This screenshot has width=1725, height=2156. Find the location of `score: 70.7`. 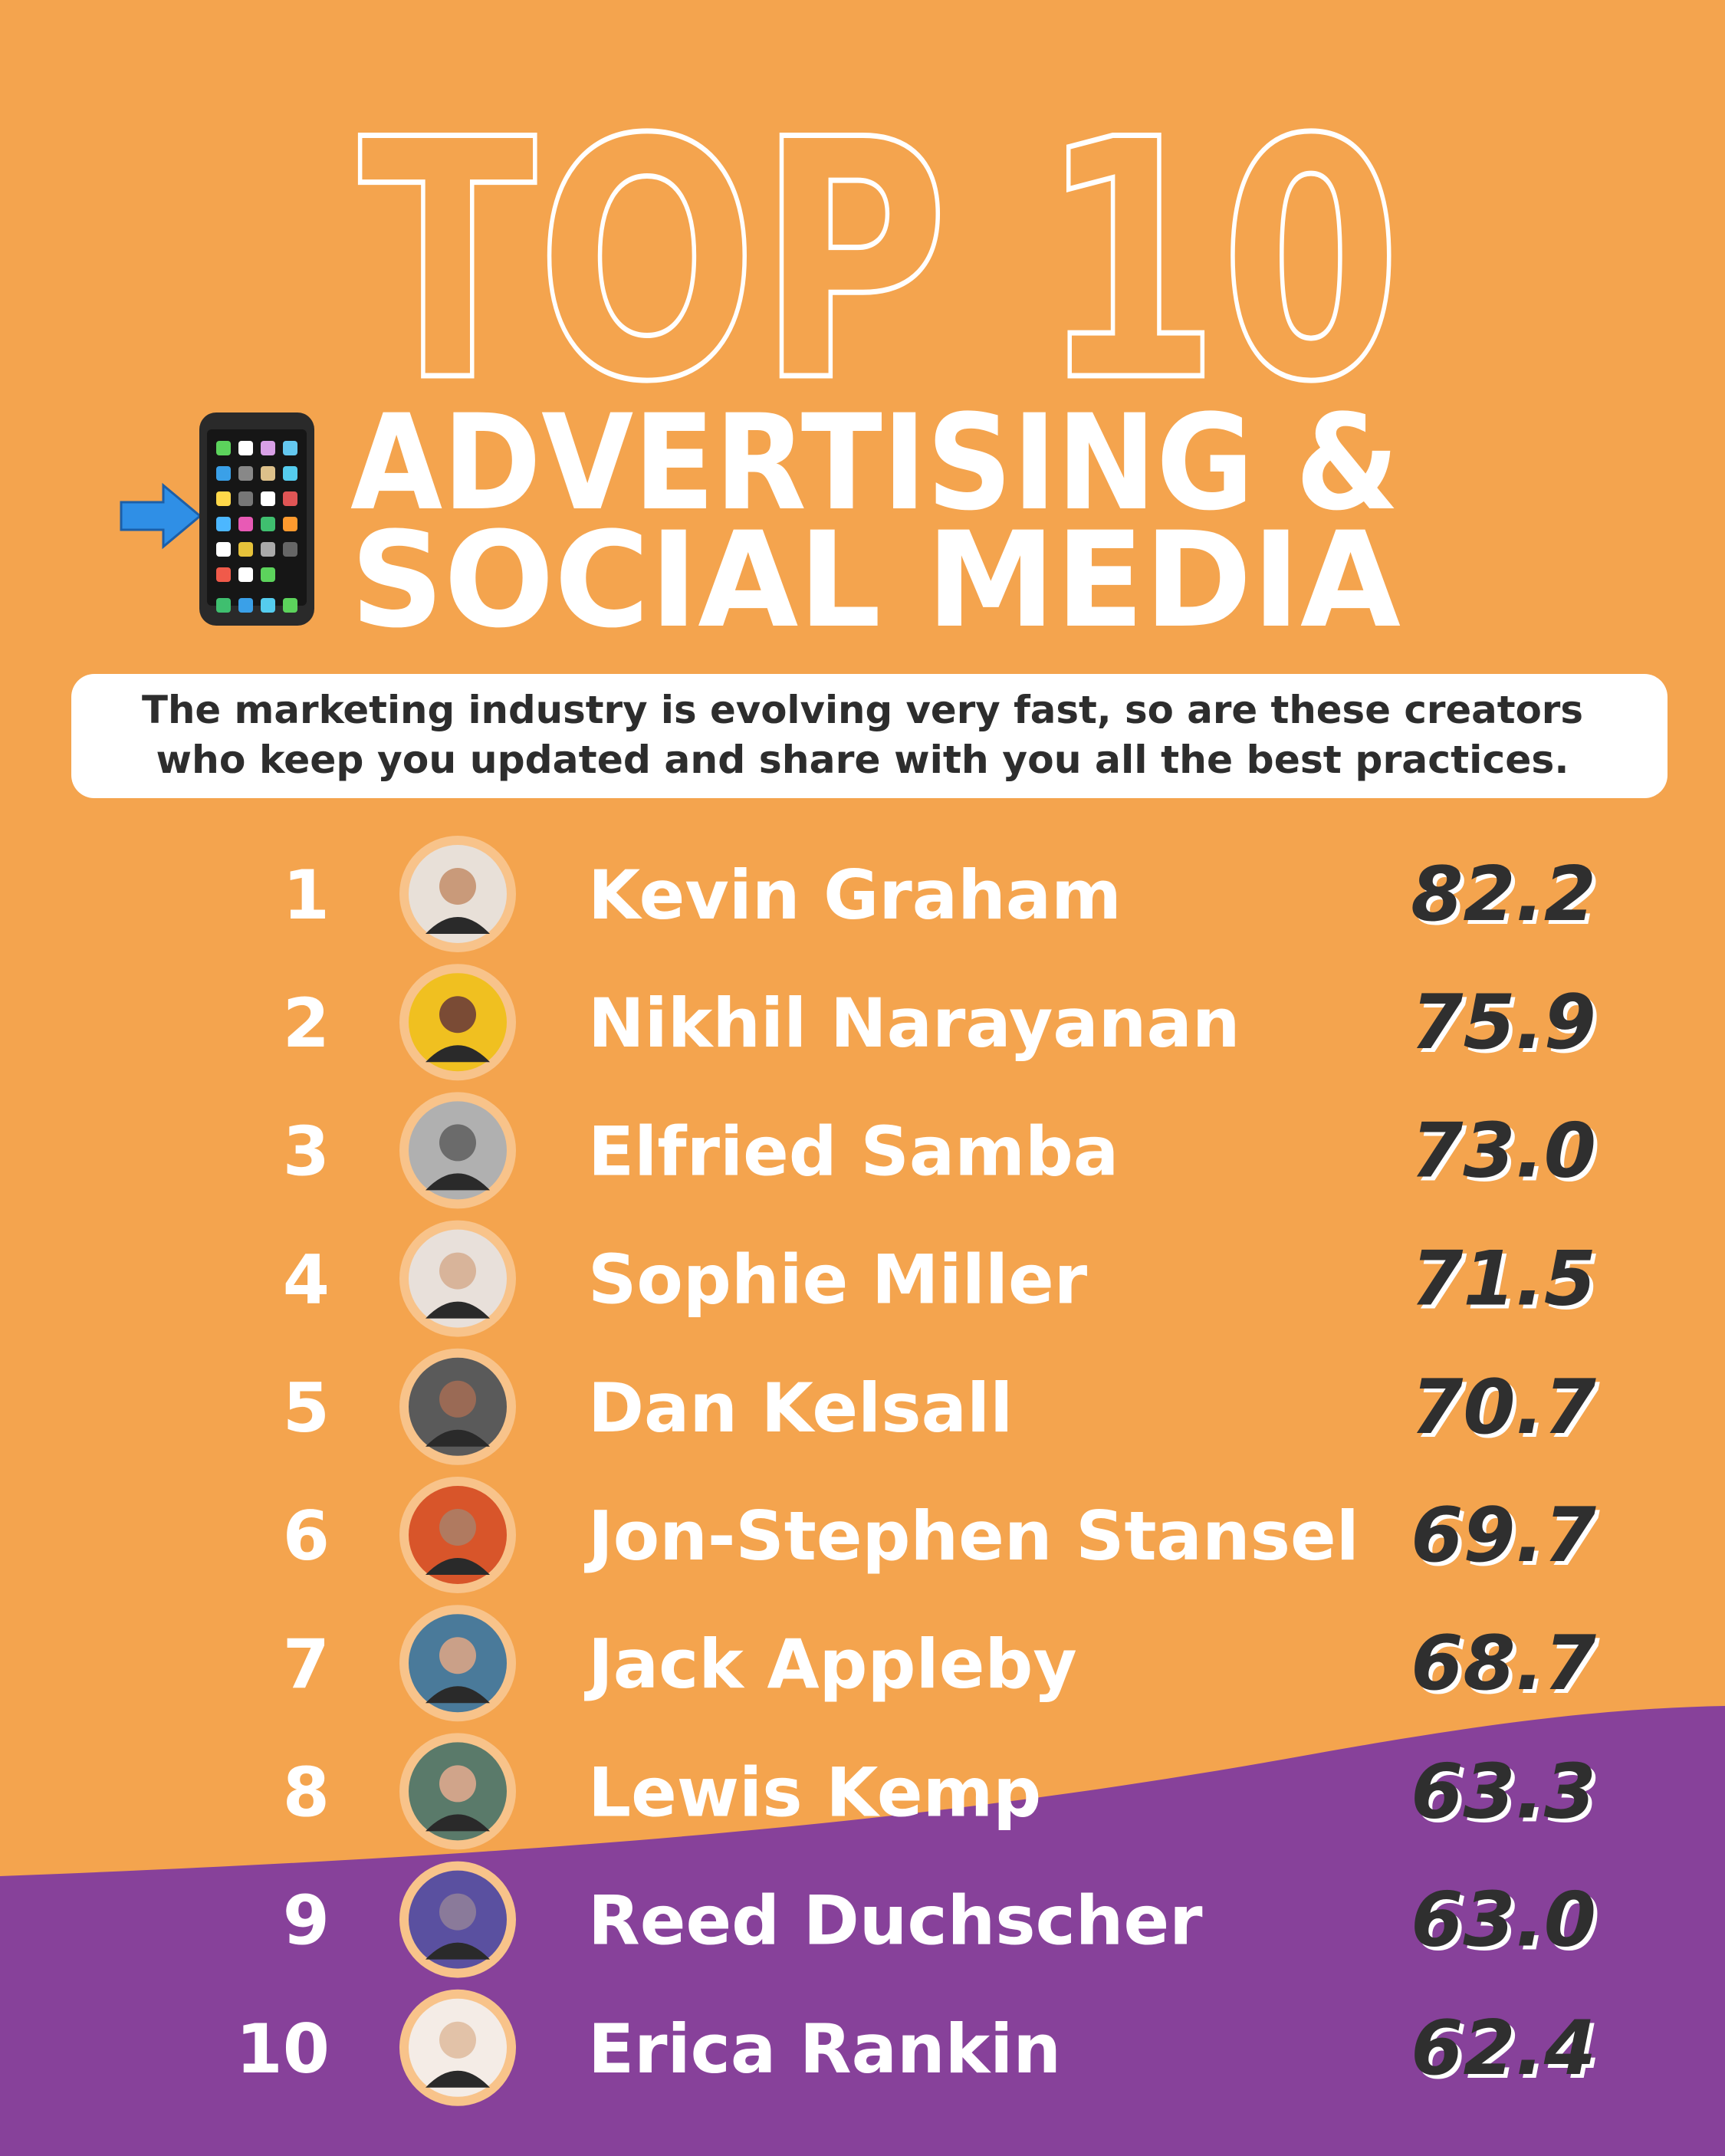

score: 70.7 is located at coordinates (1504, 1407).